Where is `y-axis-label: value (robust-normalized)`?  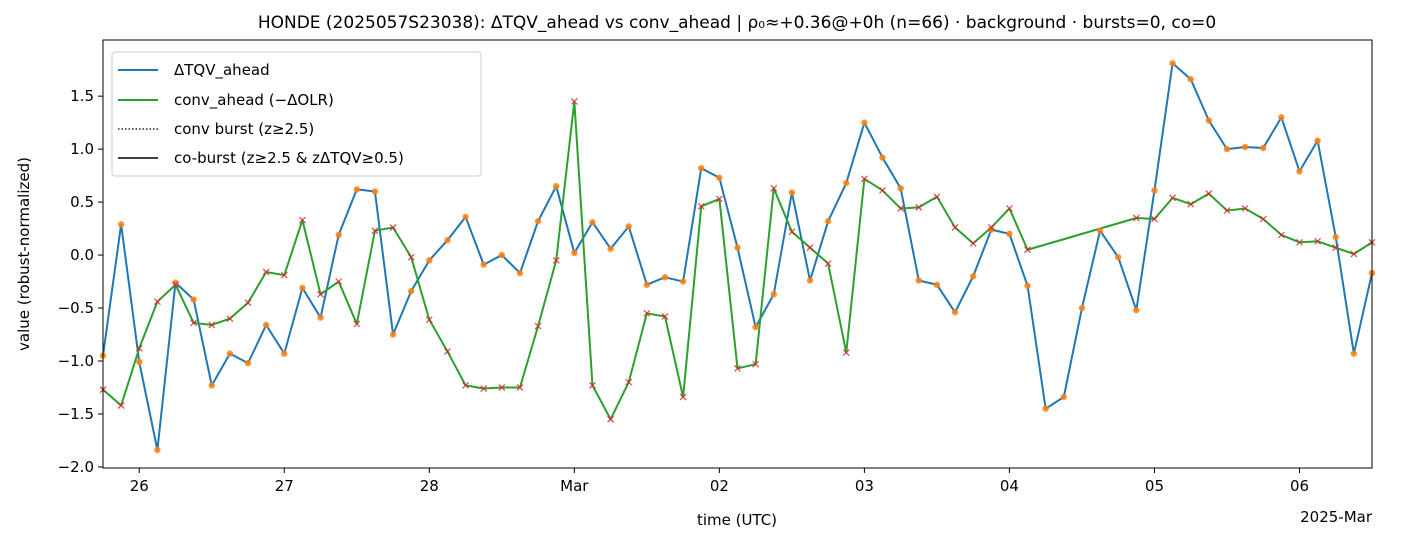 y-axis-label: value (robust-normalized) is located at coordinates (24, 254).